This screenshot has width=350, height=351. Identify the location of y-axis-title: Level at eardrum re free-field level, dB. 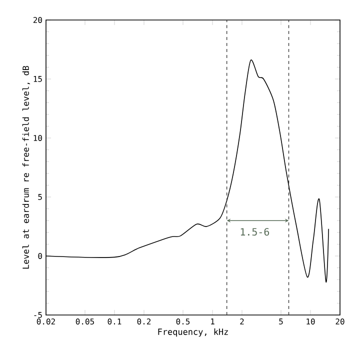
(26, 167).